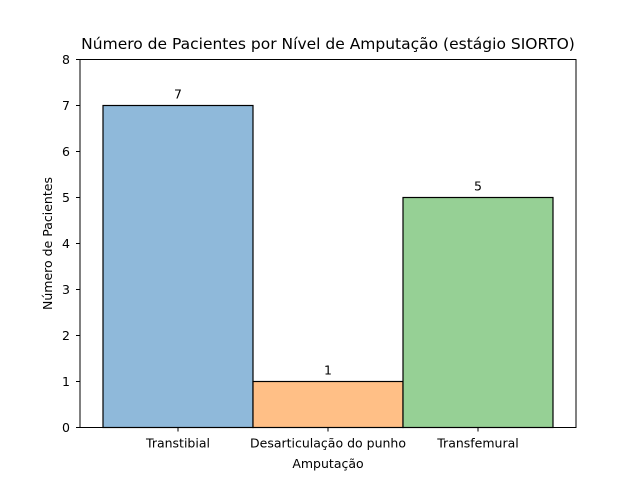 The height and width of the screenshot is (480, 640). I want to click on data-label-1: 1, so click(328, 370).